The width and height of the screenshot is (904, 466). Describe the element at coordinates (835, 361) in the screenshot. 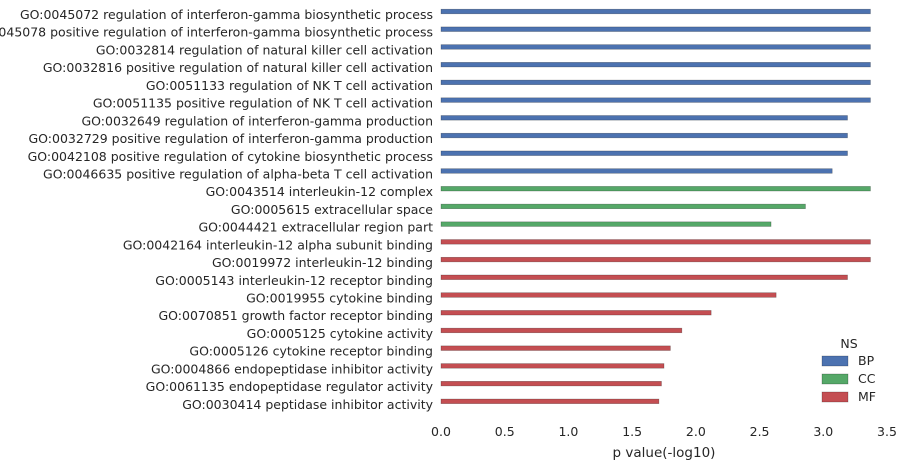

I see `legend-swatch-bp` at that location.